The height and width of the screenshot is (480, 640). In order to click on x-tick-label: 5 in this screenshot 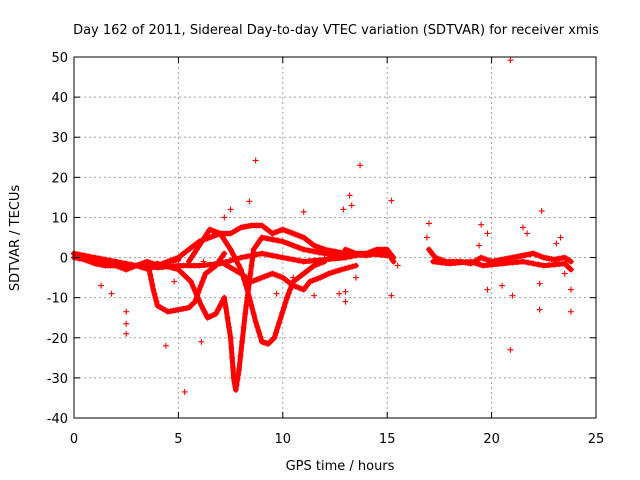, I will do `click(178, 439)`.